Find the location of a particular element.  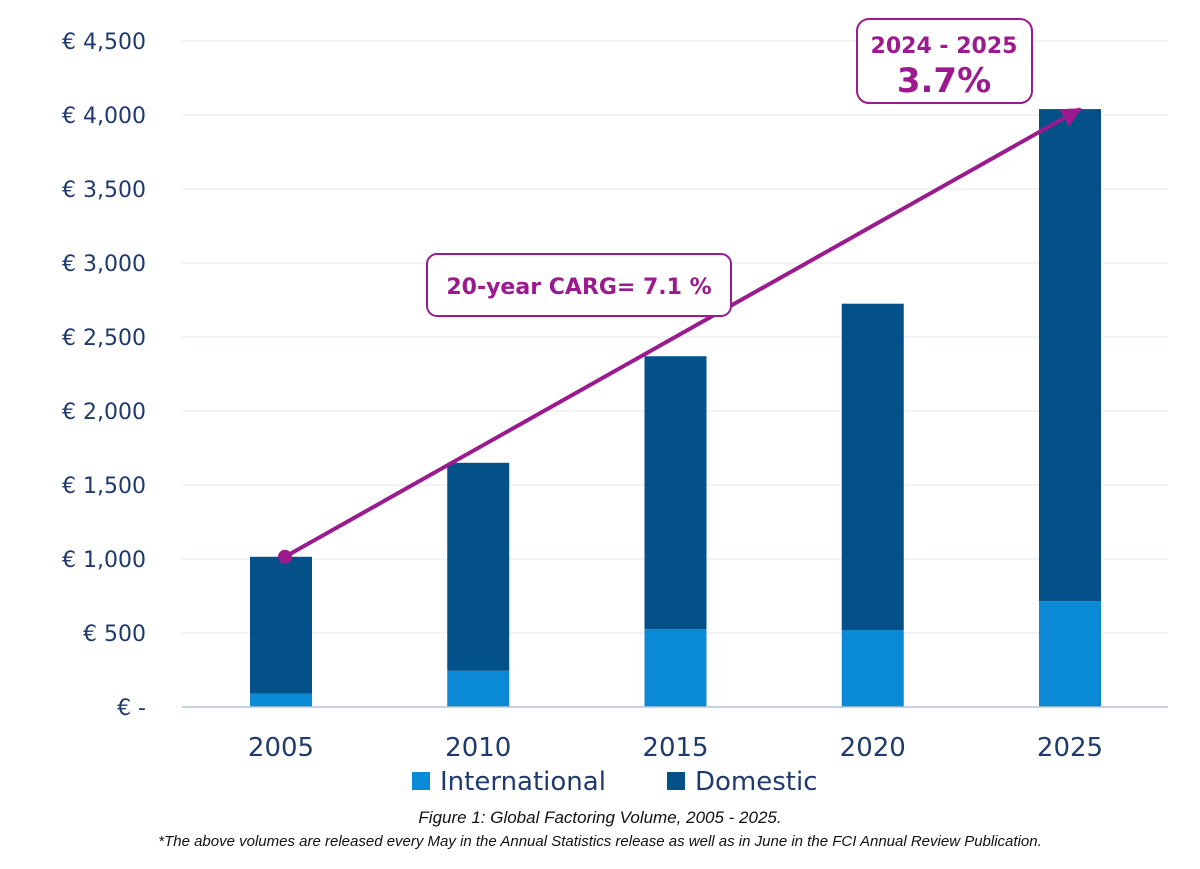

y-tick-label: € 1,000 is located at coordinates (104, 560).